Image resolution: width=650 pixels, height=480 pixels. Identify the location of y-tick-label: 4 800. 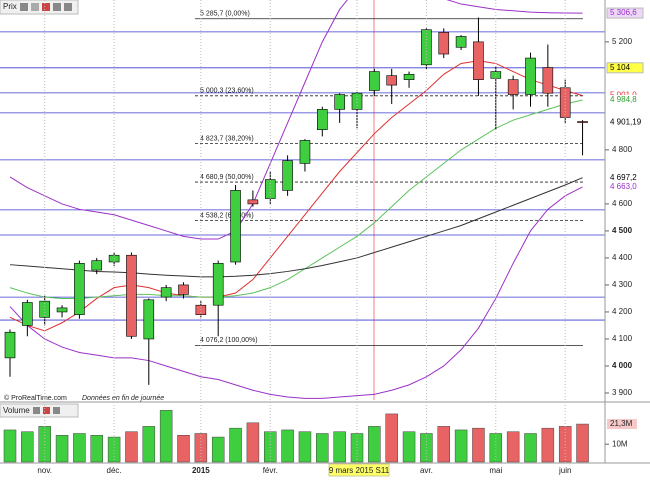
(622, 149).